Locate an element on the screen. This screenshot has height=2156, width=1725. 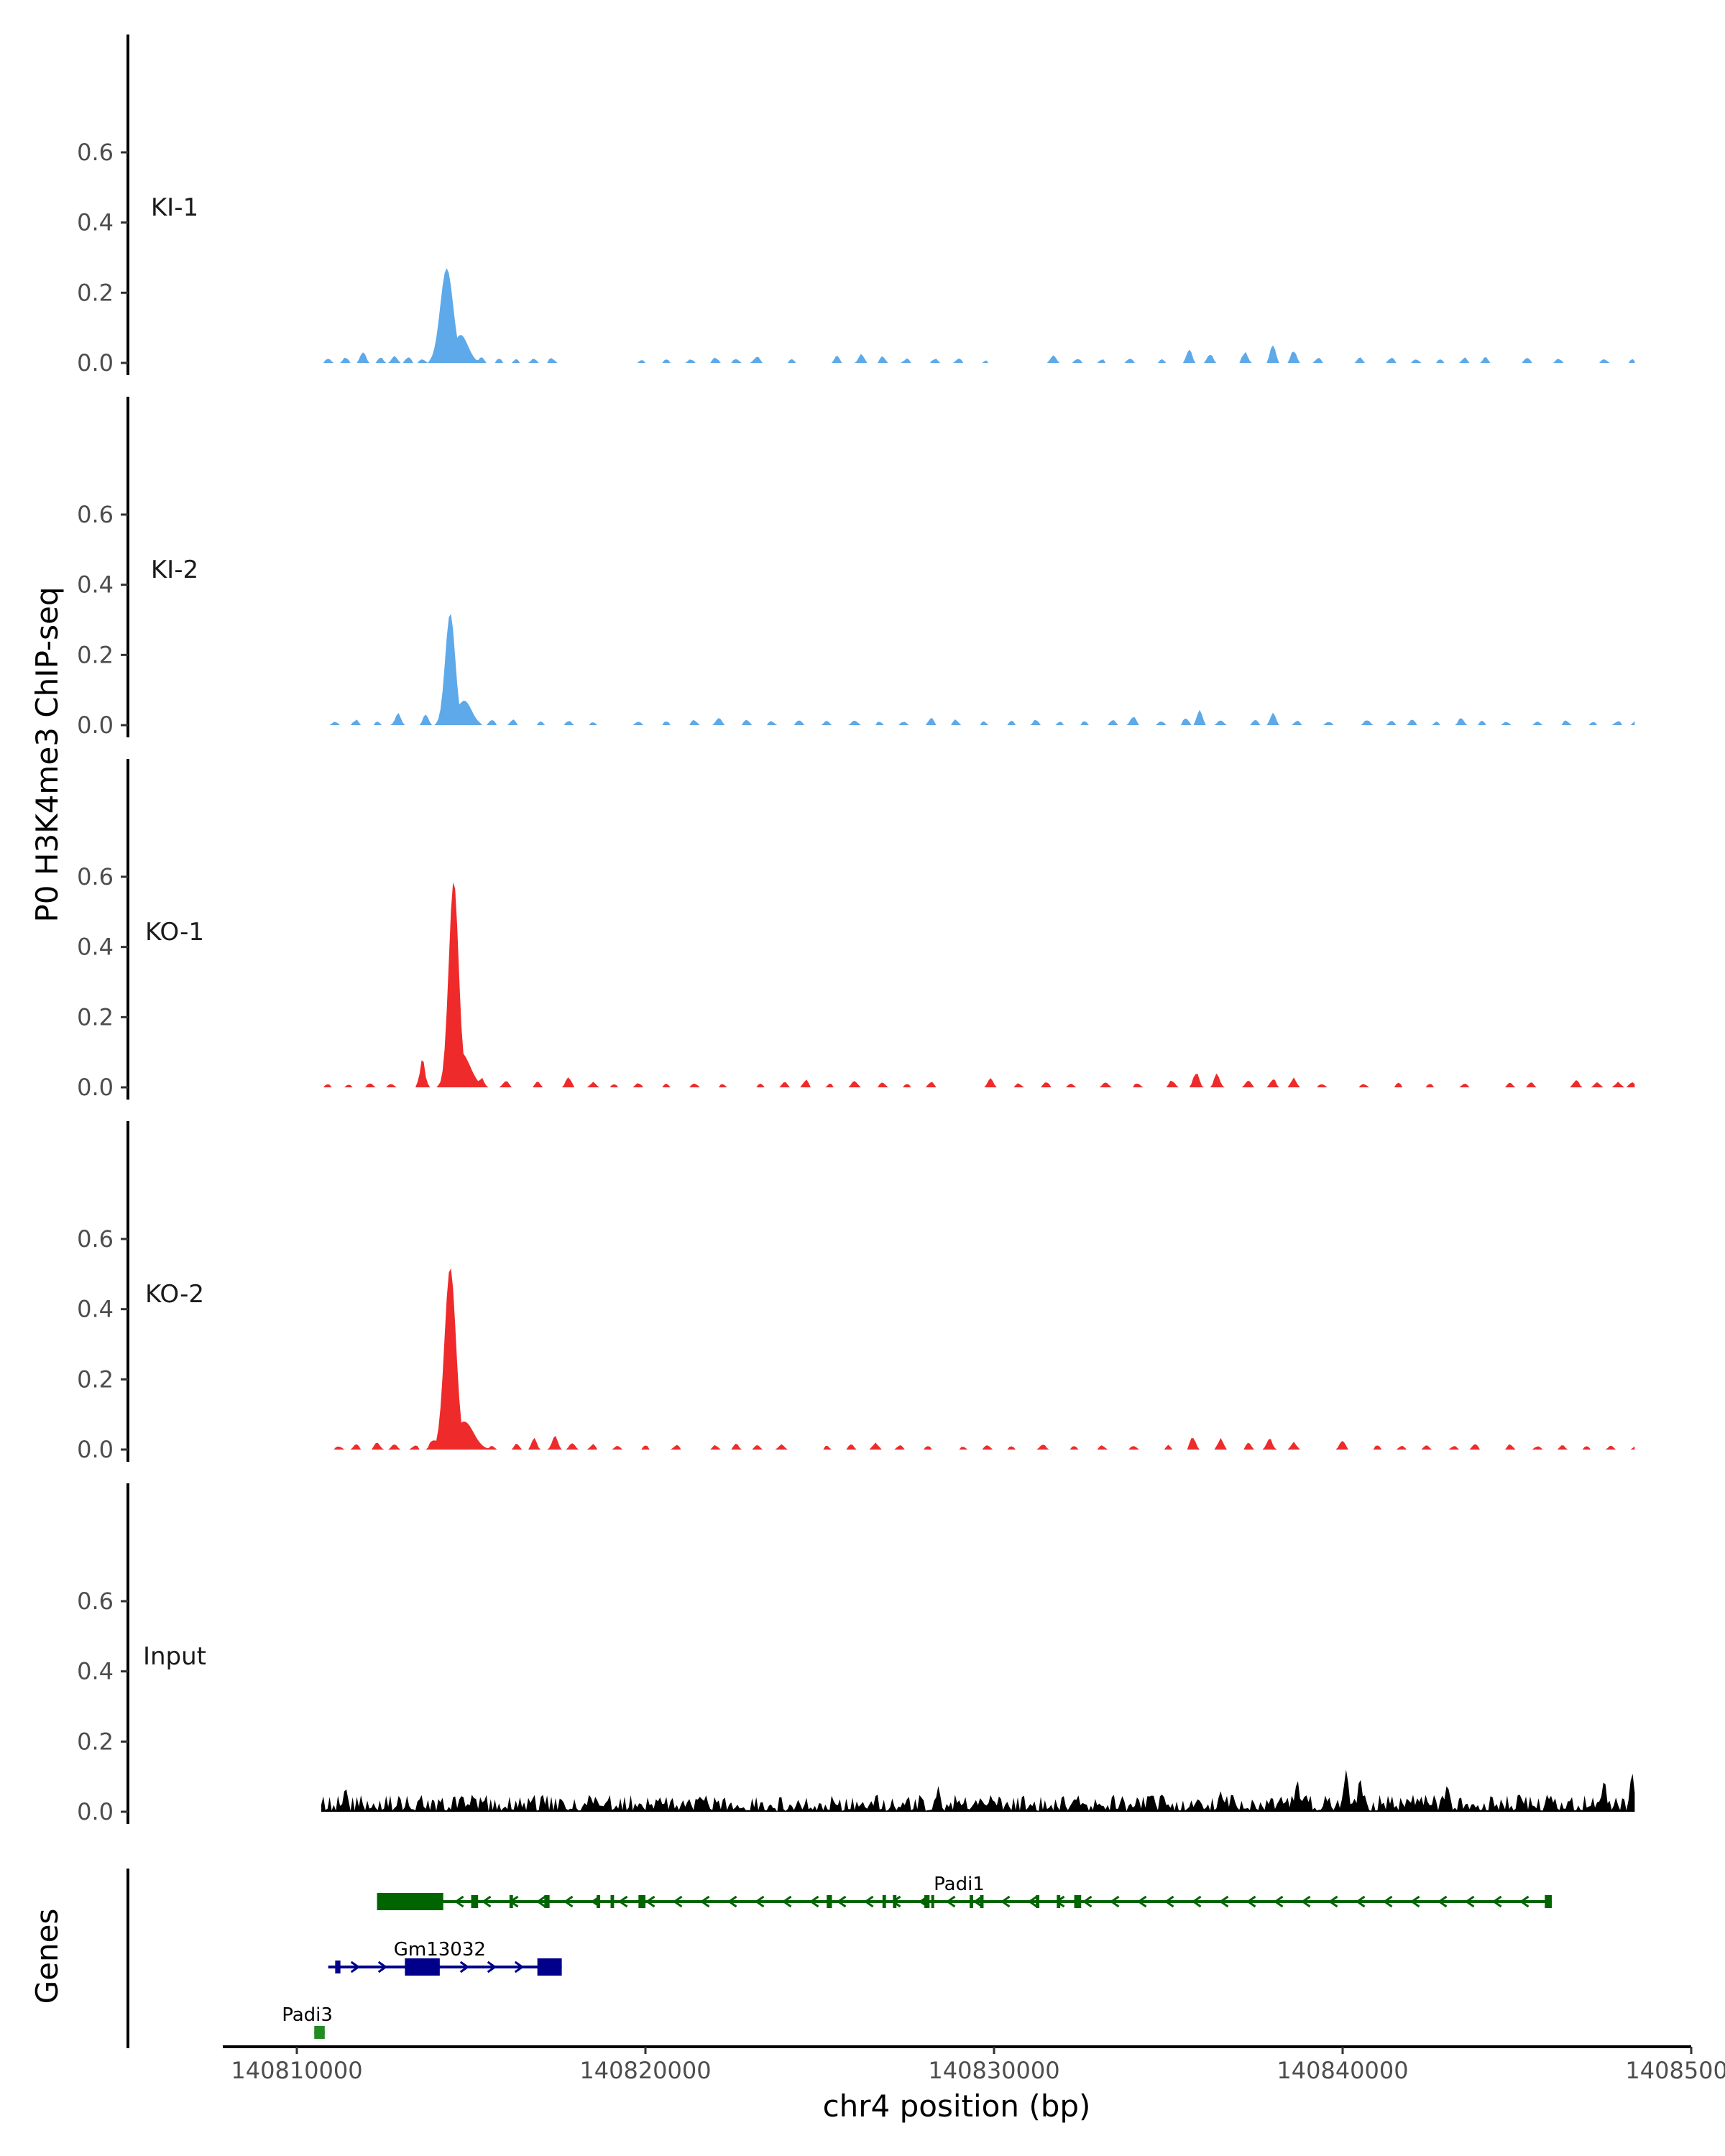
gene-label: Padi3 is located at coordinates (307, 2015).